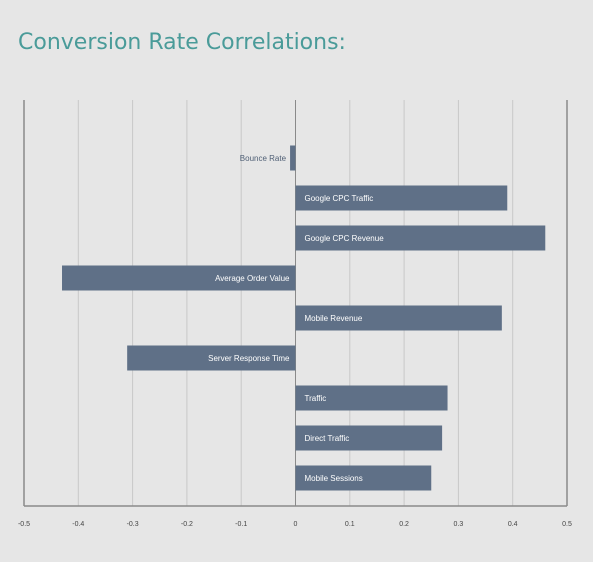 Image resolution: width=593 pixels, height=562 pixels. Describe the element at coordinates (334, 478) in the screenshot. I see `bar-label: Mobile Sessions` at that location.